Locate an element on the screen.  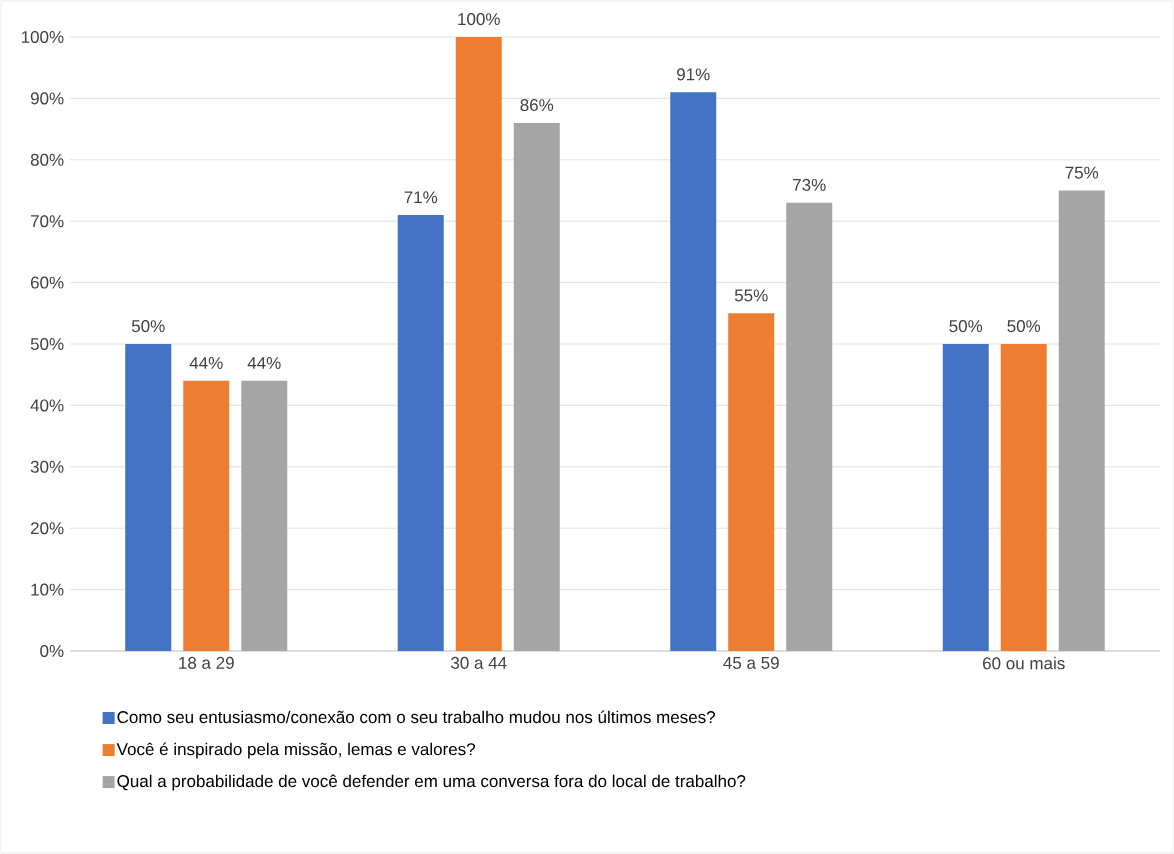
x-tick-label: 18 a 29 is located at coordinates (206, 662).